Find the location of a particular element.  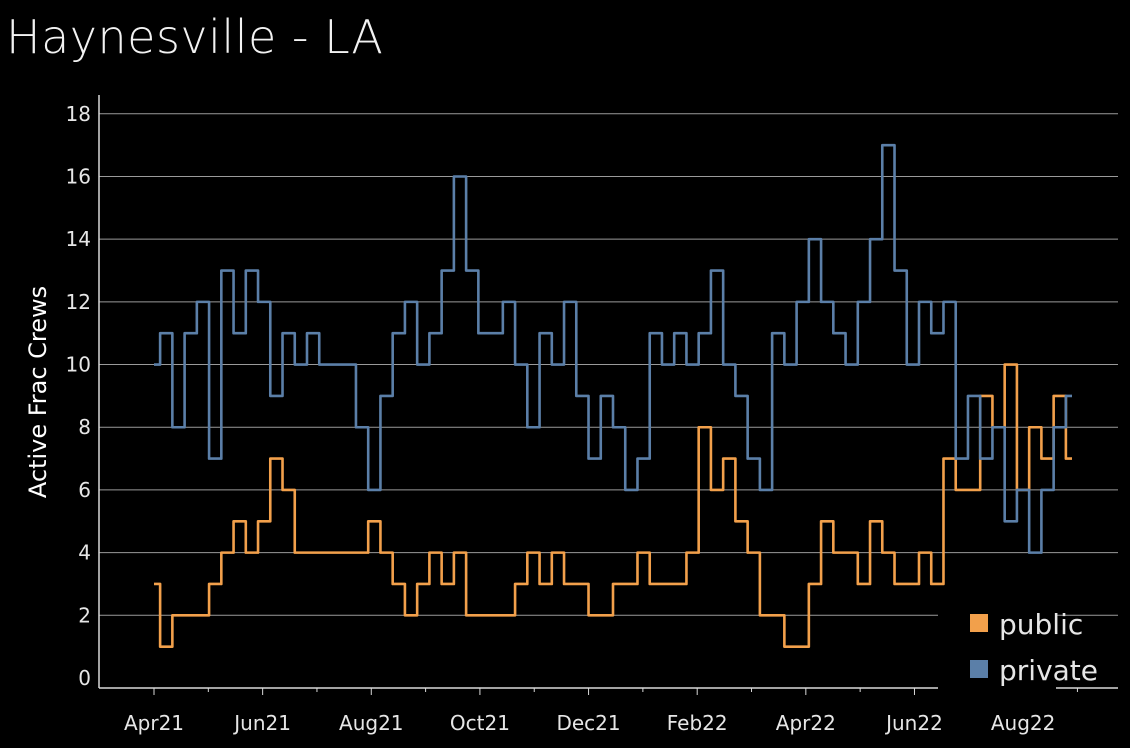

x-tick-label: Jun22 is located at coordinates (913, 723).